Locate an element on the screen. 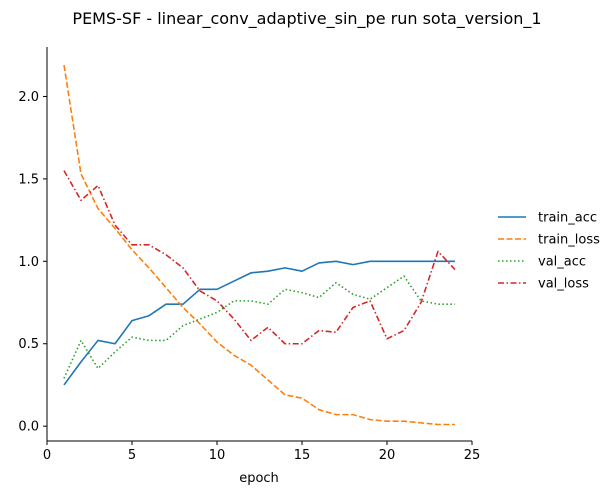 This screenshot has width=616, height=504. y-tick-label: 1.0 is located at coordinates (28, 262).